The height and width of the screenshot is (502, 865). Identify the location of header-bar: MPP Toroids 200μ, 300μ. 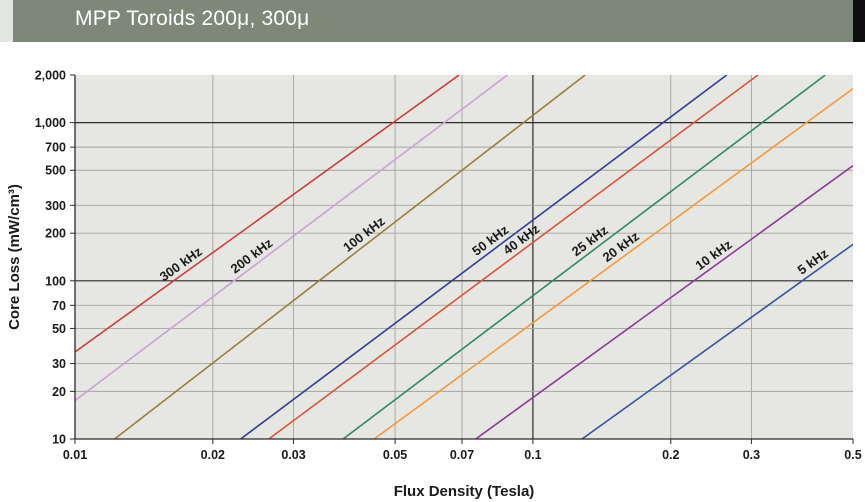
(432, 21).